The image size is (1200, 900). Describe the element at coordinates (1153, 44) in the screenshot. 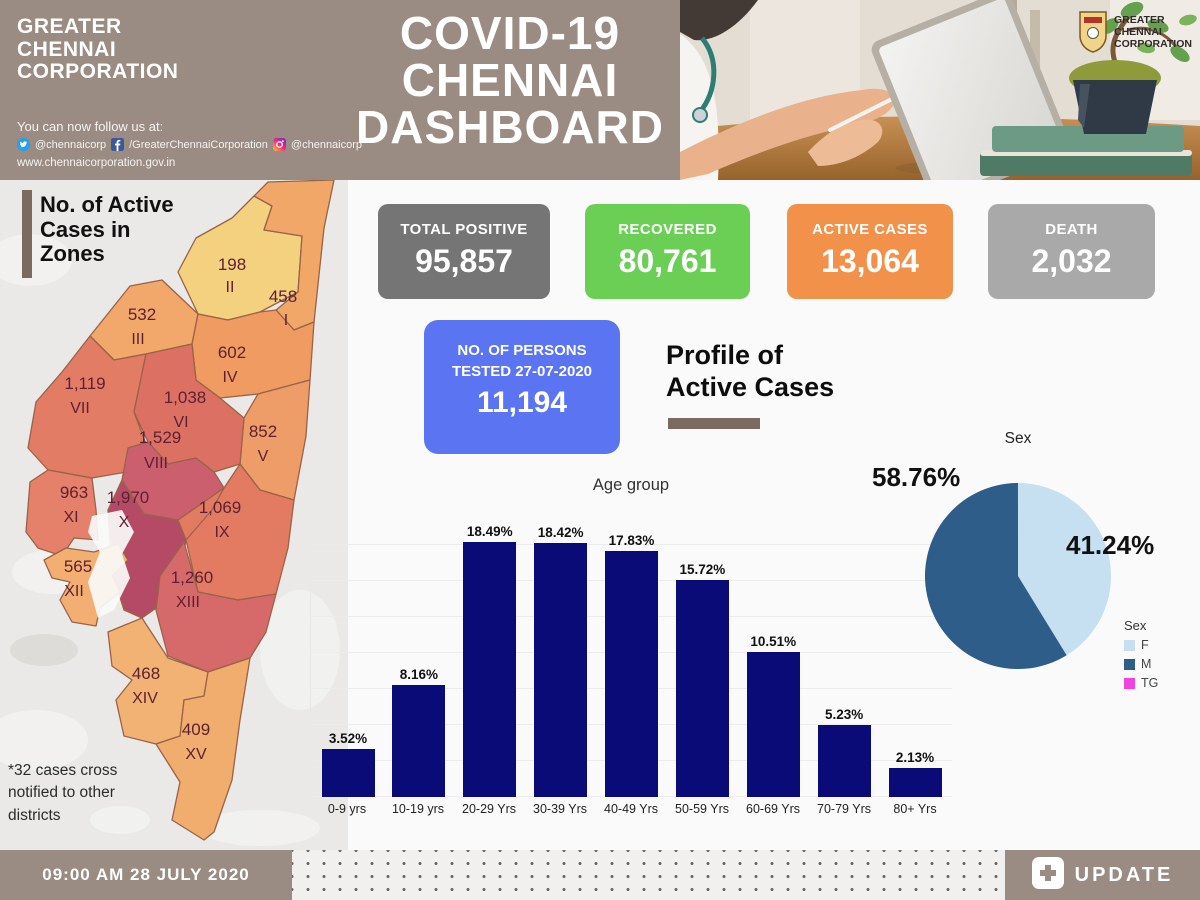

I see `svg-text: CORPORATION` at that location.